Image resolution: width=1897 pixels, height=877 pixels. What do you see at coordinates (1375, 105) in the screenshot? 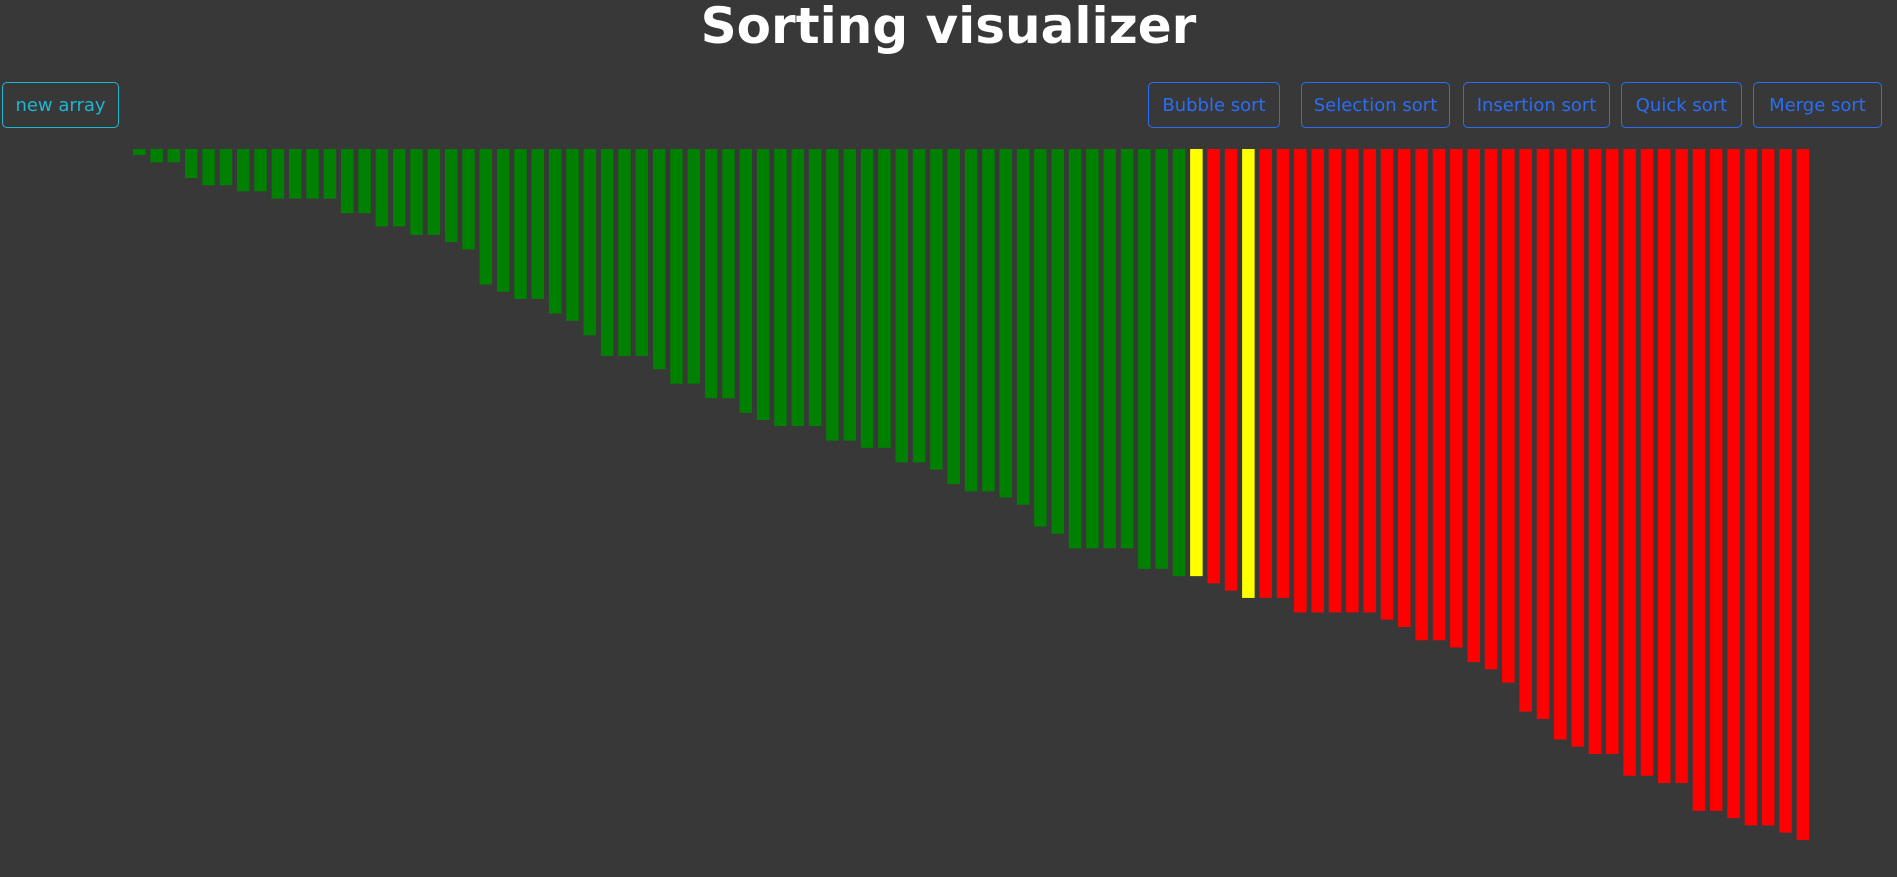
I see `selection-sort-button: Selection sort` at bounding box center [1375, 105].